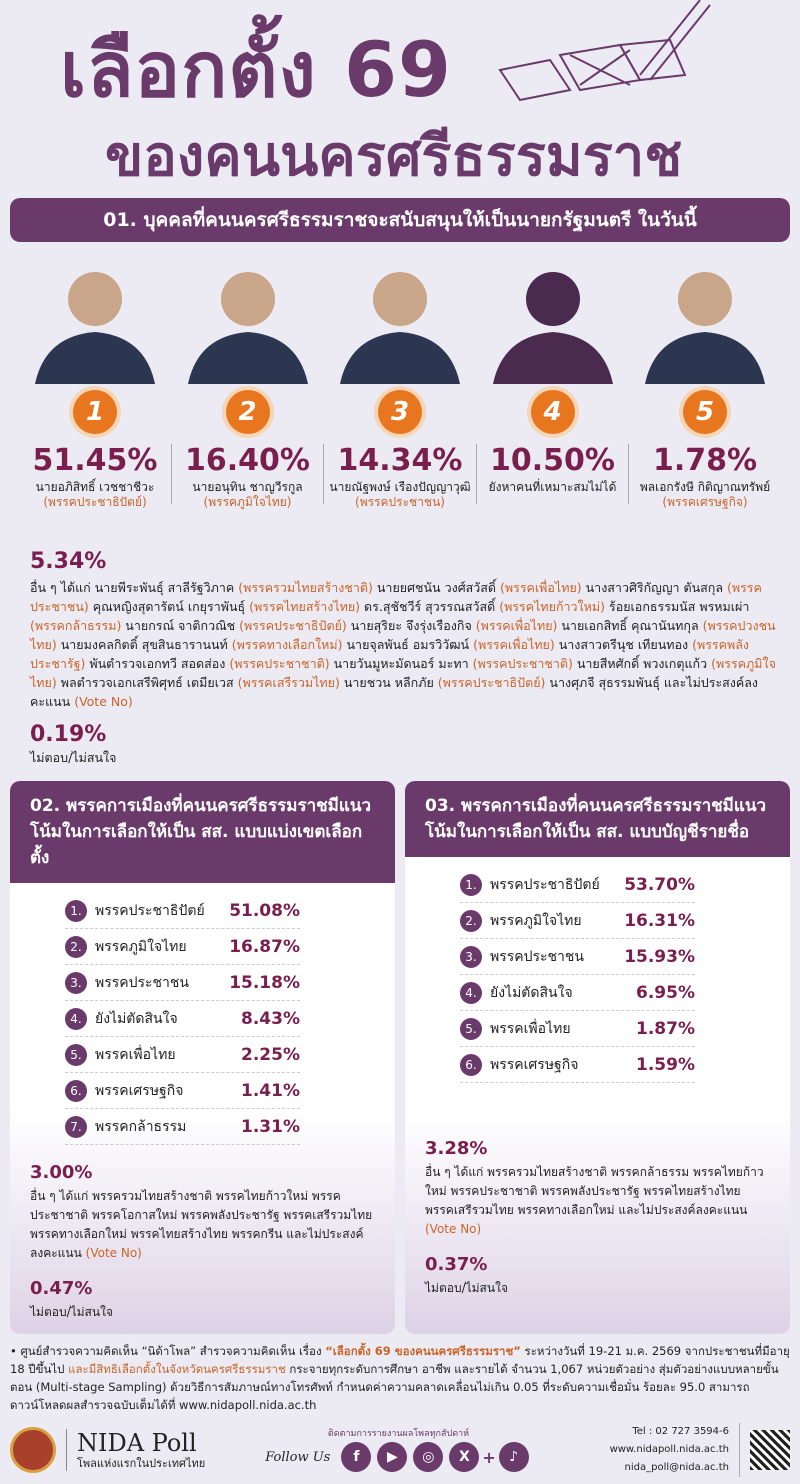  What do you see at coordinates (247, 412) in the screenshot?
I see `rank-badge: 2` at bounding box center [247, 412].